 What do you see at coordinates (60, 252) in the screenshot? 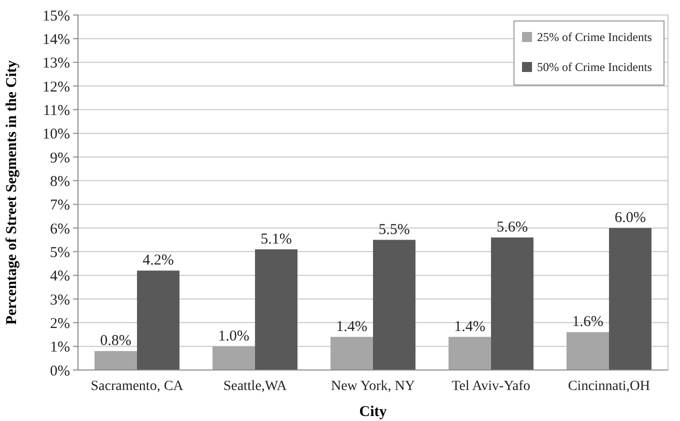
I see `y-tick-label: 5%` at bounding box center [60, 252].